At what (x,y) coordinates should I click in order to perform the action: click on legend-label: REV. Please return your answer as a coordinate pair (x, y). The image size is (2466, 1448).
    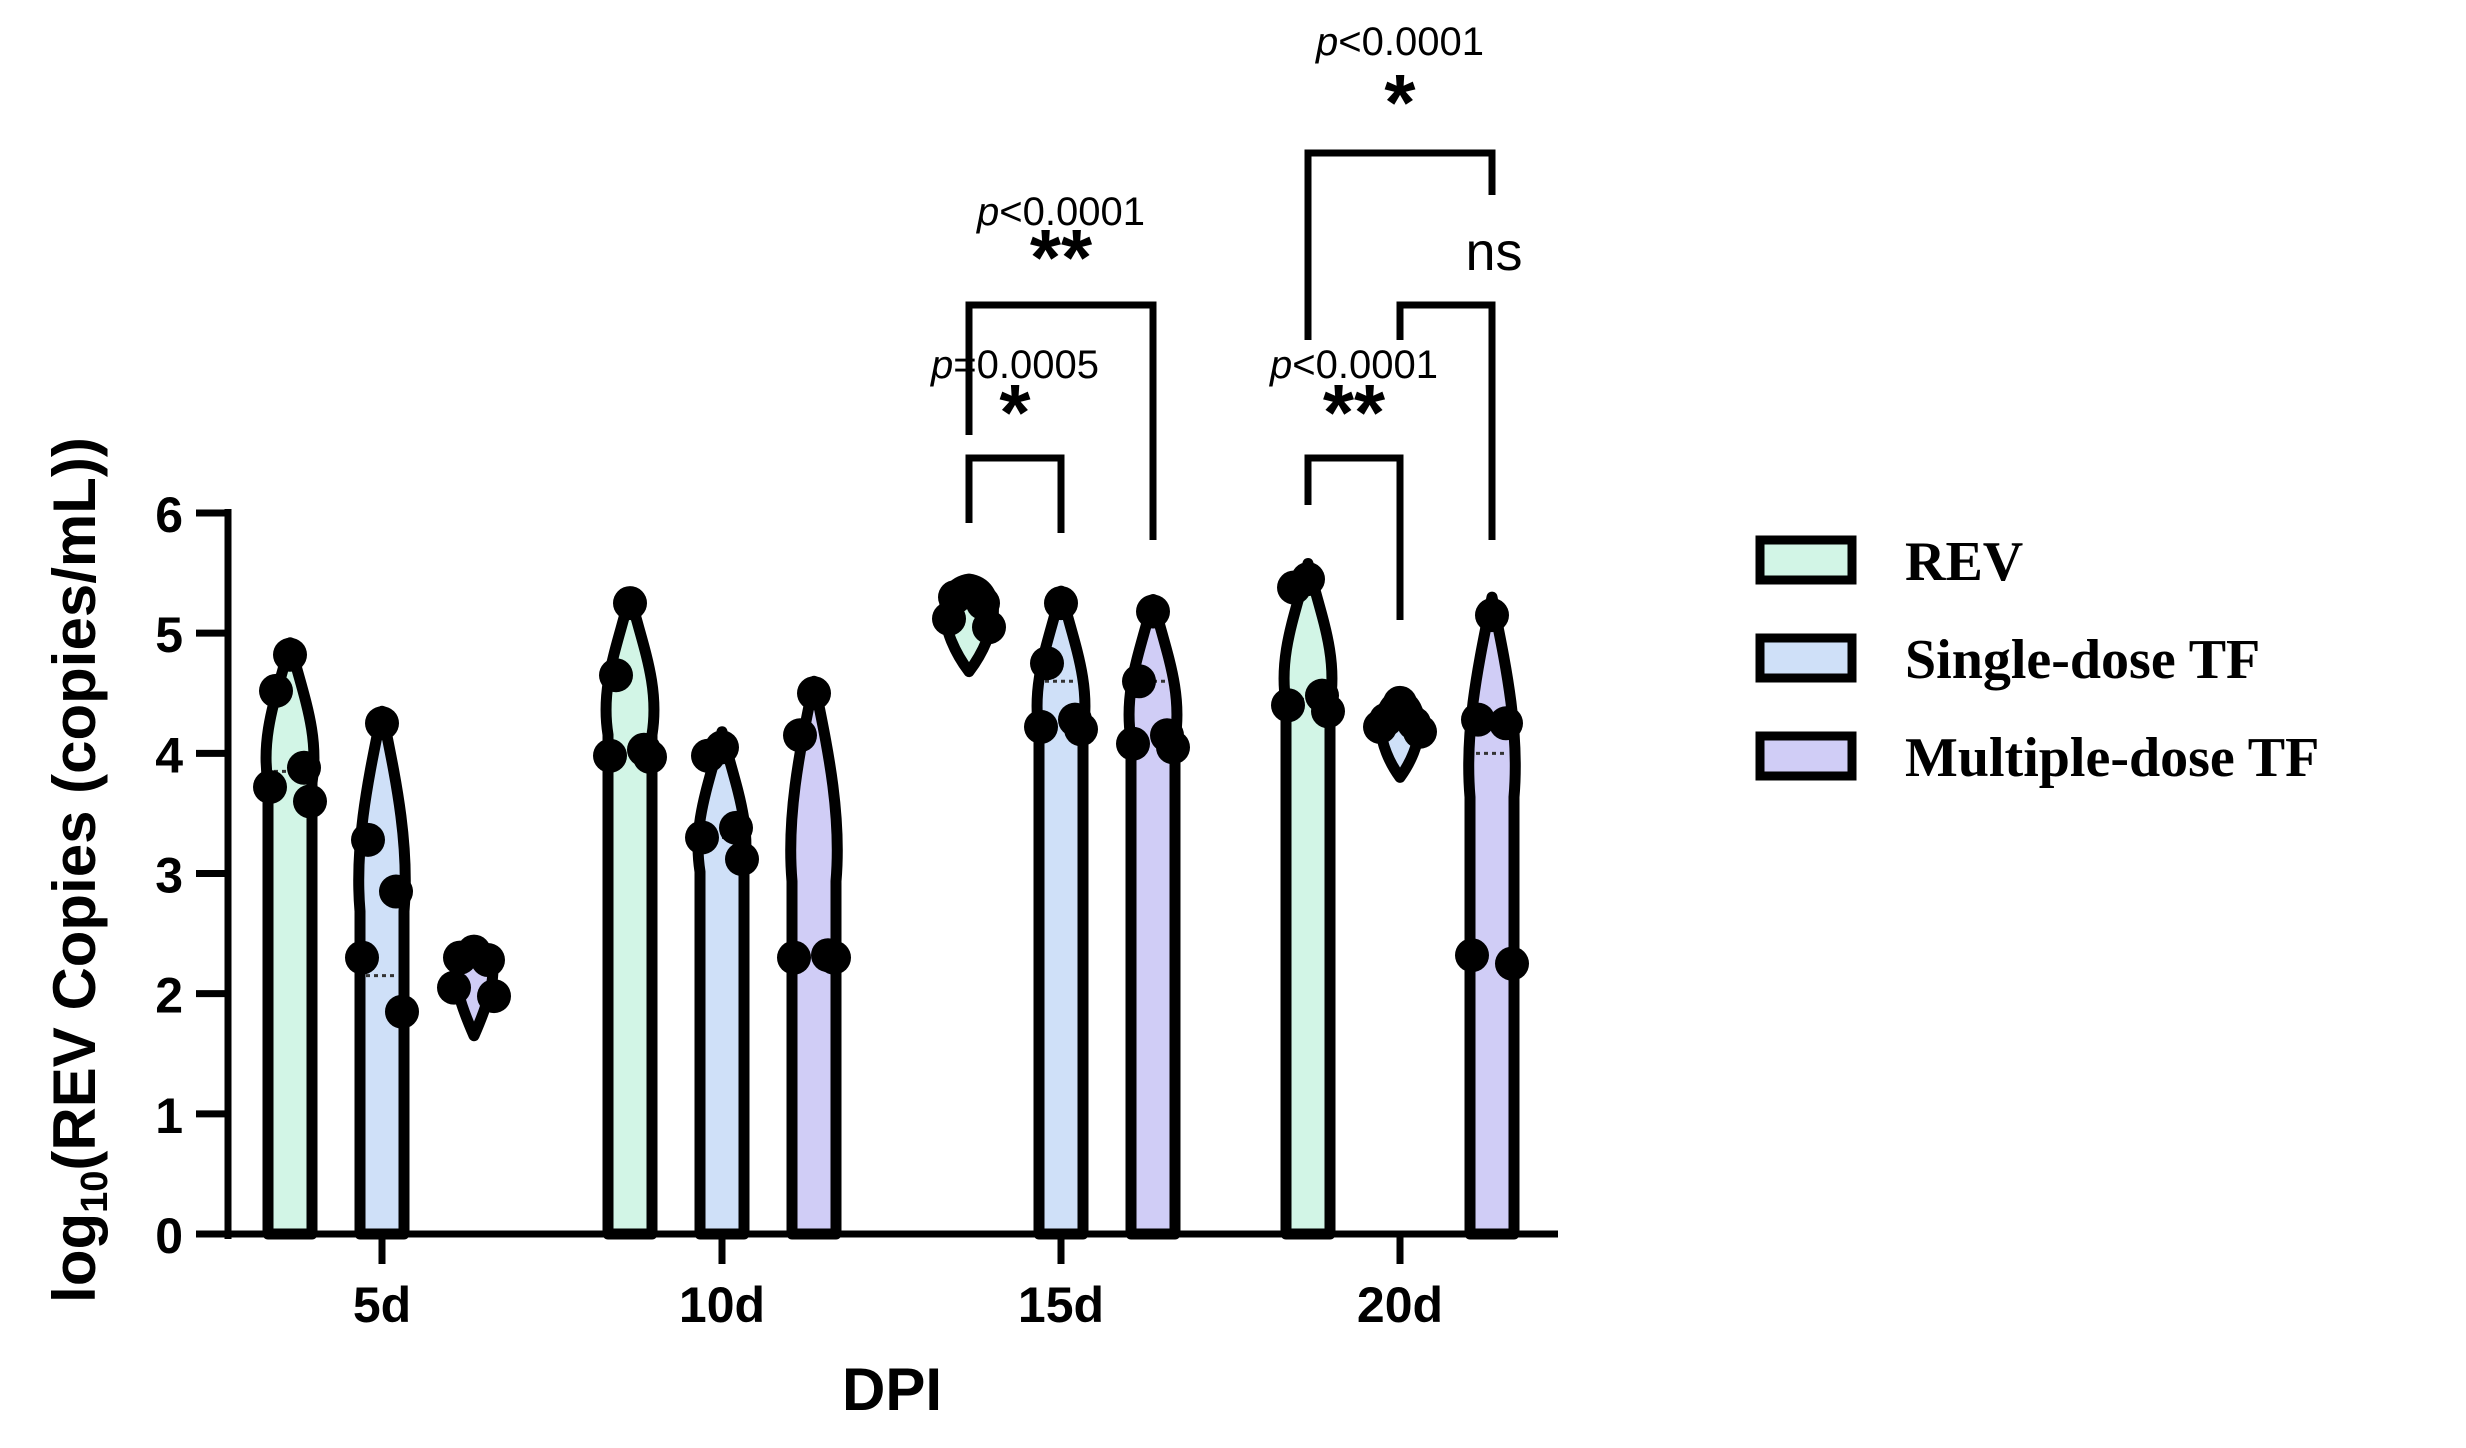
    Looking at the image, I should click on (1964, 562).